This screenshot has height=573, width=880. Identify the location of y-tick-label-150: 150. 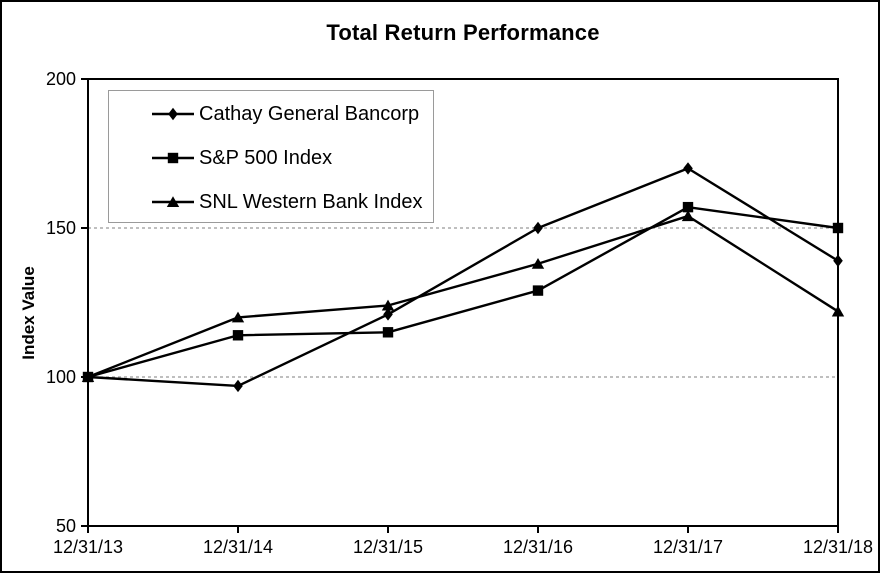
(60, 228).